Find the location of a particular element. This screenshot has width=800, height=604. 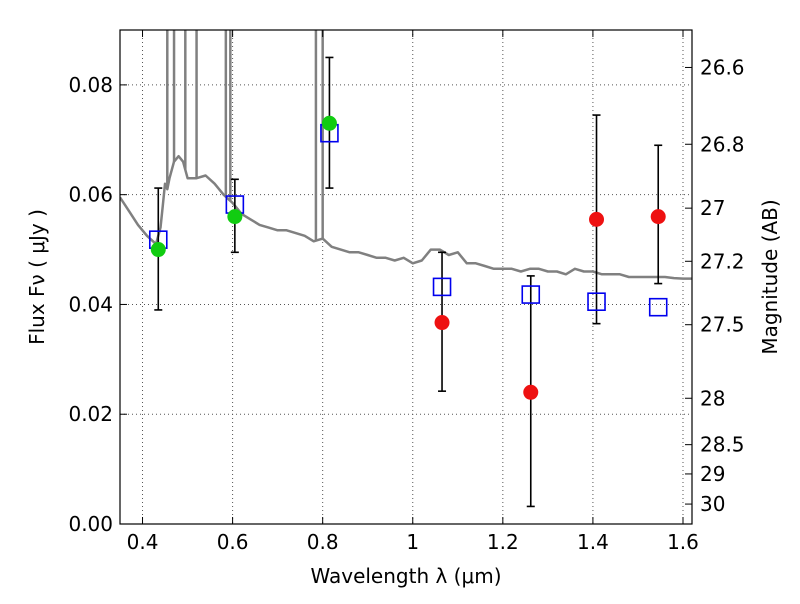

model-spectrum-line is located at coordinates (406, 217).